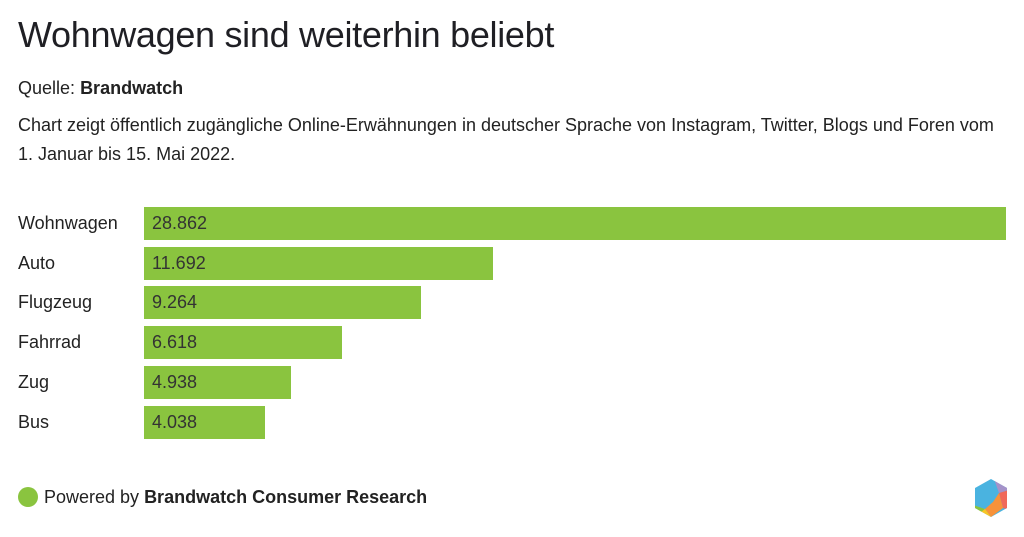 The image size is (1024, 537). I want to click on powered-by-label: Powered by, so click(92, 496).